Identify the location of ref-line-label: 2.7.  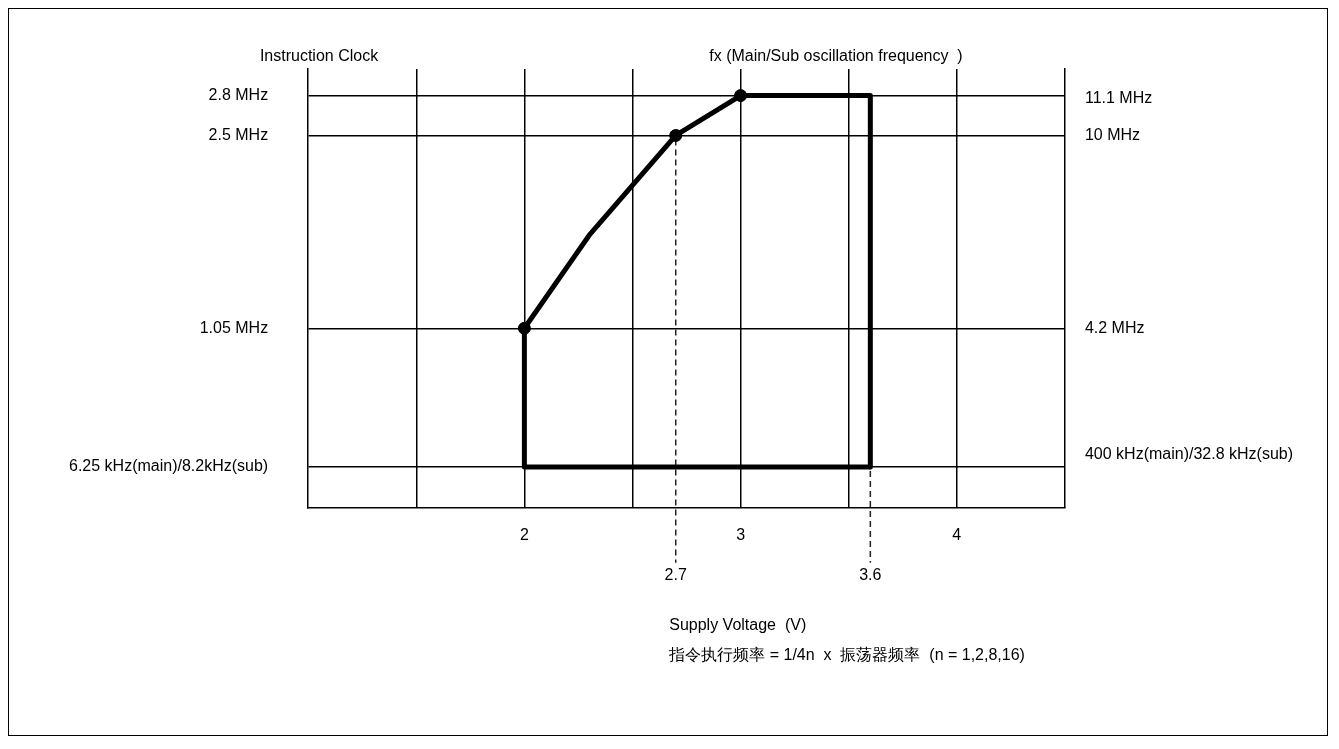
(675, 575).